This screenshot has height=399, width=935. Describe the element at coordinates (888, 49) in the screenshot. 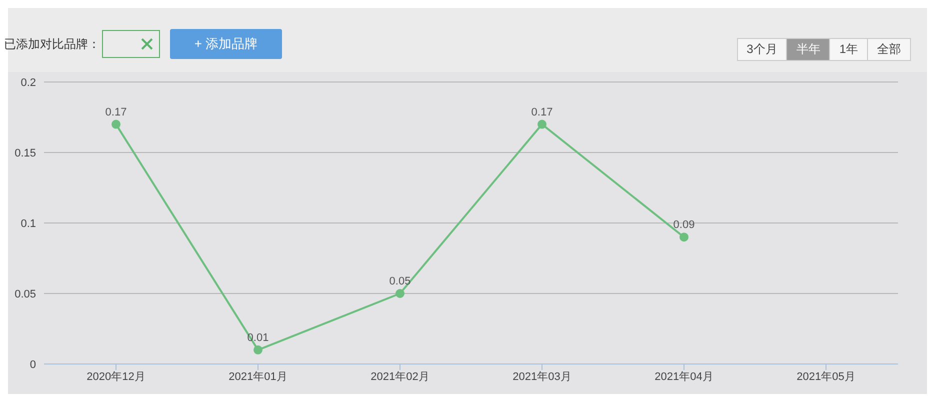

I see `text: 全部` at that location.